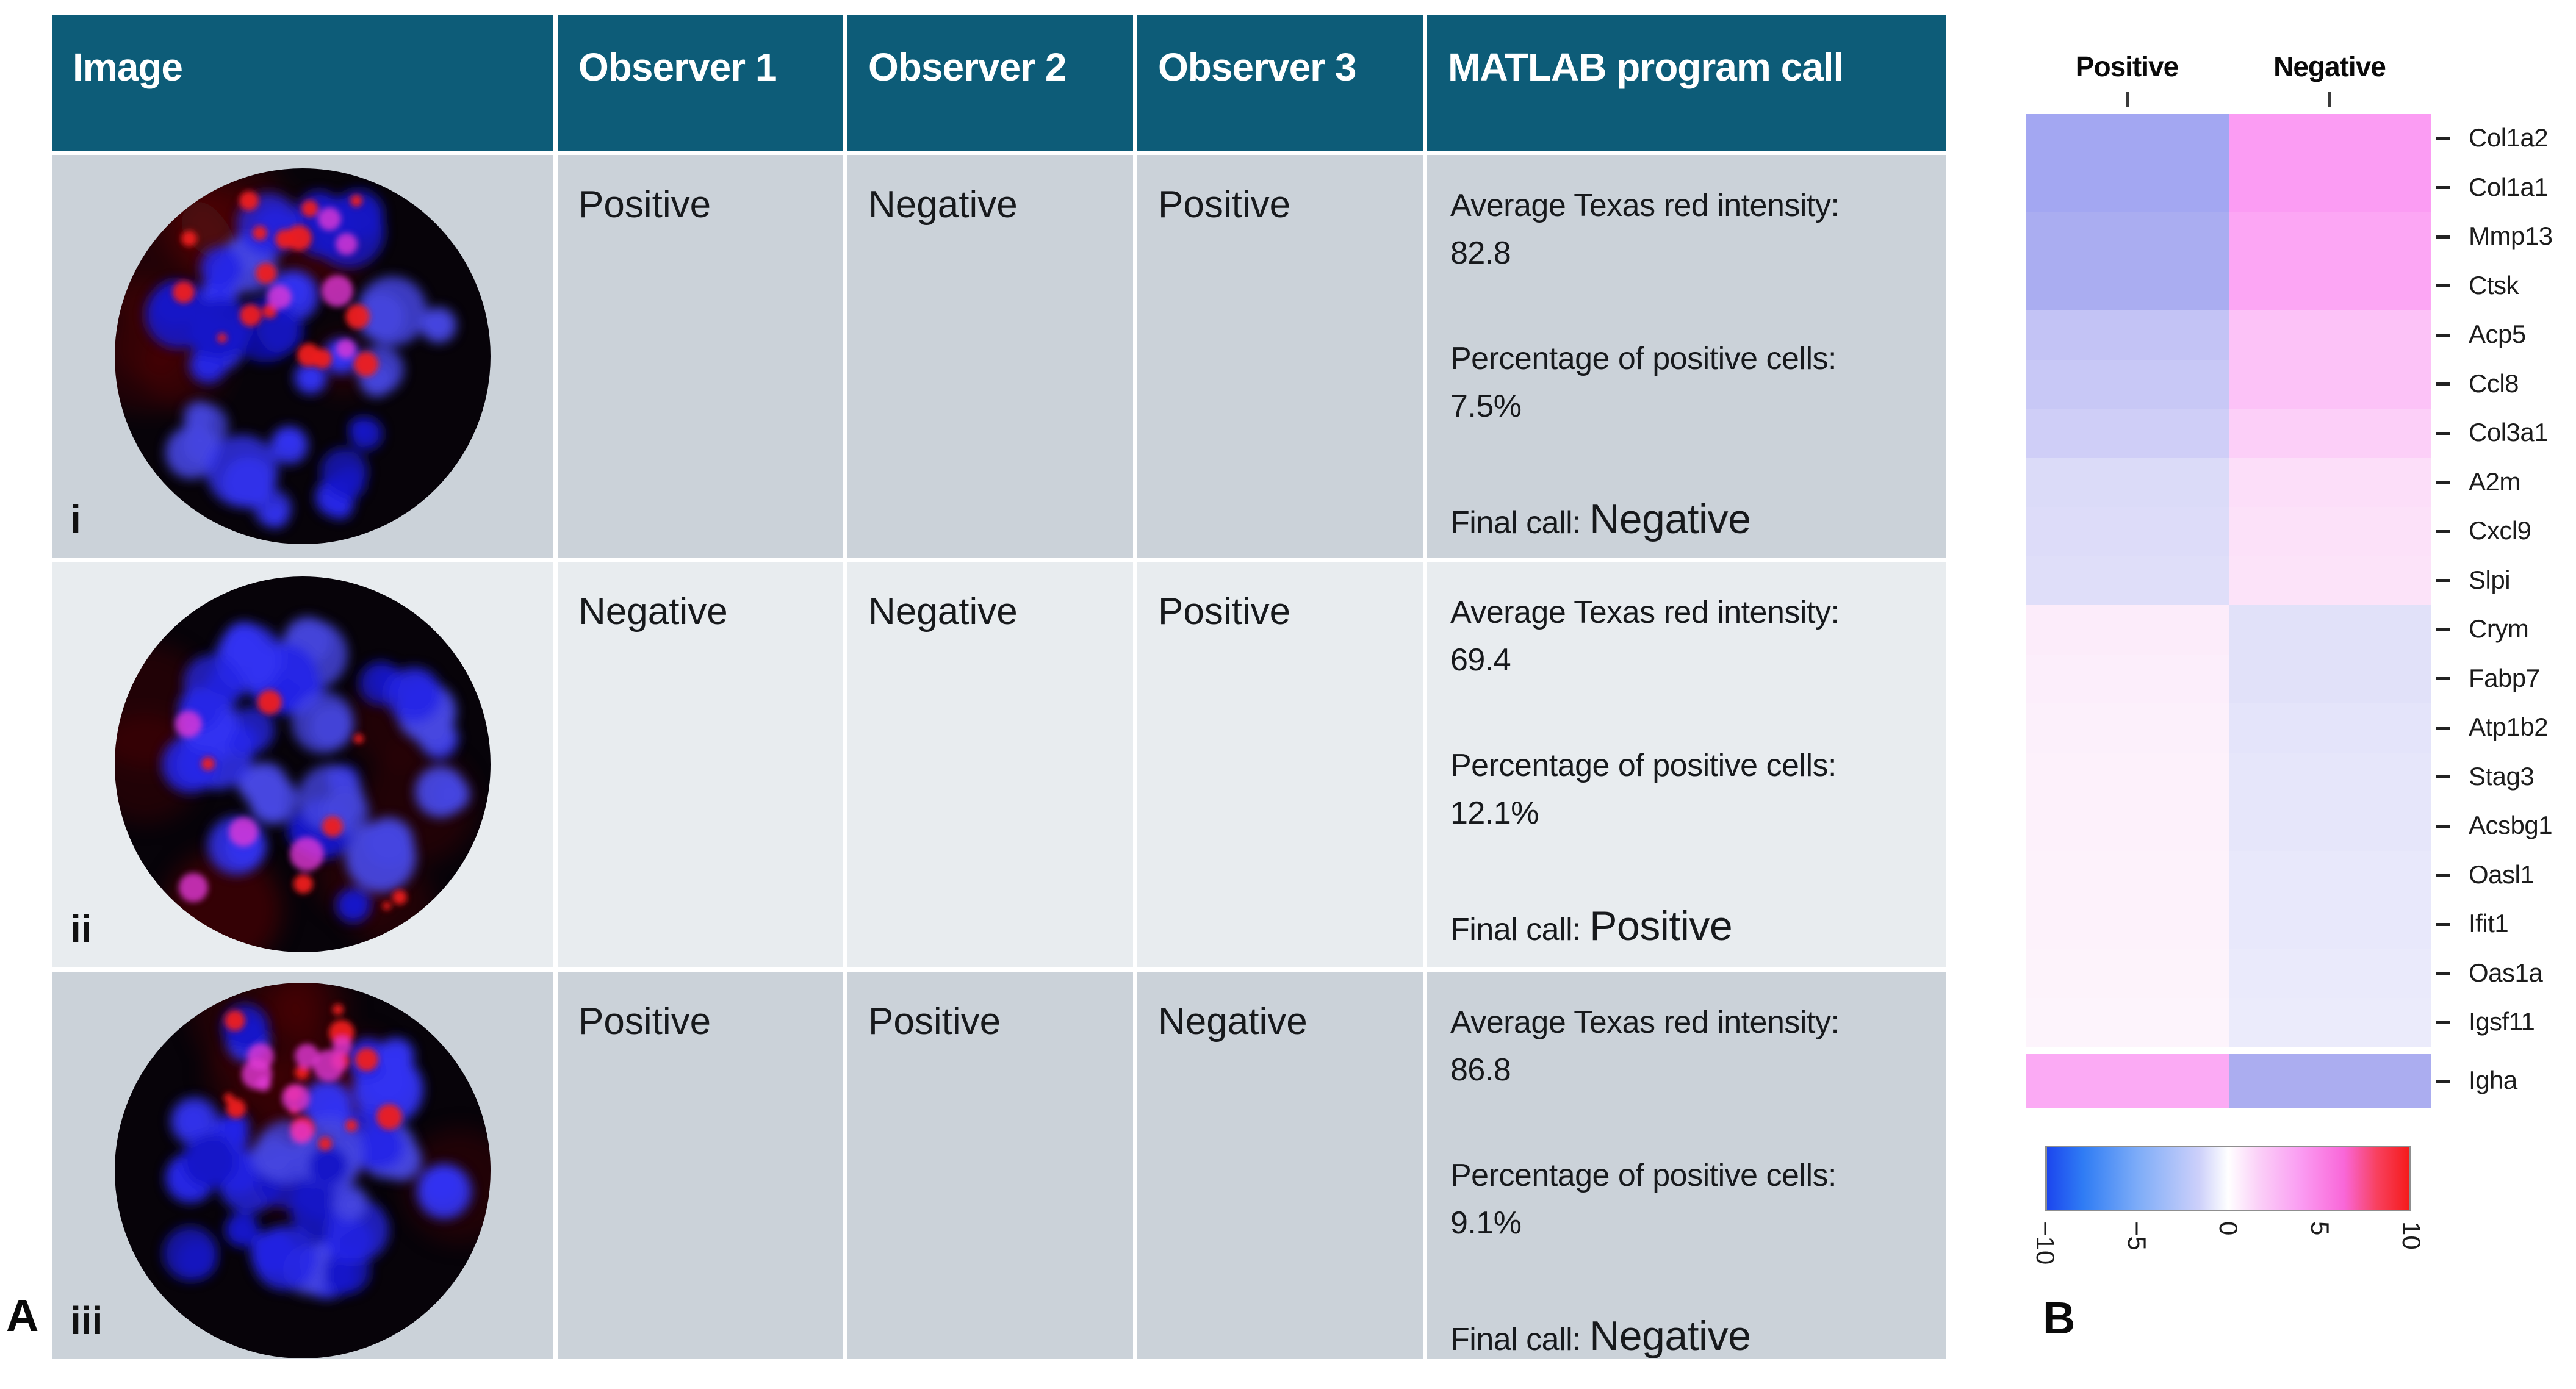  What do you see at coordinates (2443, 777) in the screenshot?
I see `gene-tick-stag3` at bounding box center [2443, 777].